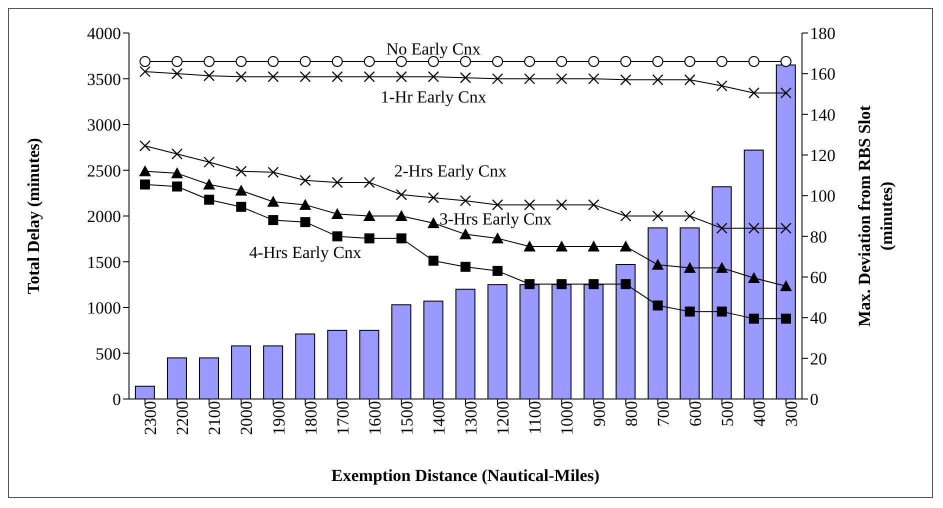  Describe the element at coordinates (104, 34) in the screenshot. I see `y-tick-label: 4000` at that location.